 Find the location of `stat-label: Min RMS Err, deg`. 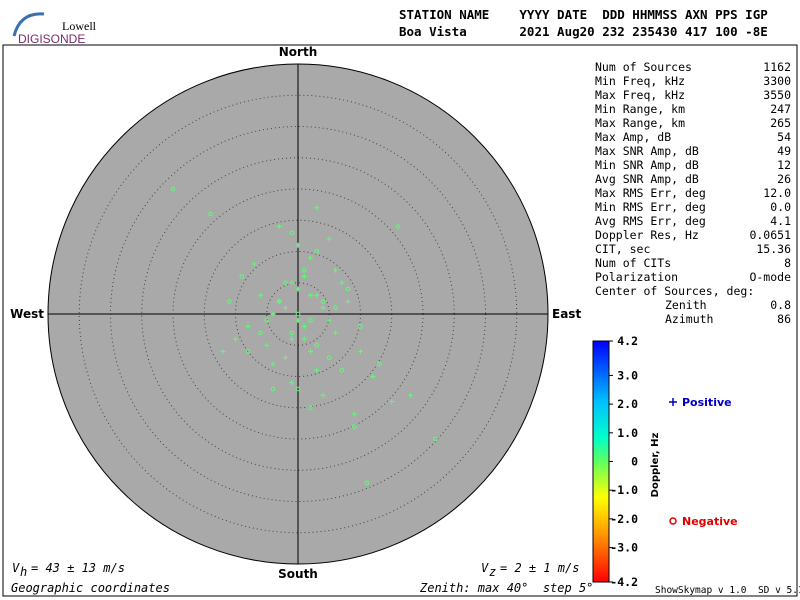

stat-label: Min RMS Err, deg is located at coordinates (650, 207).